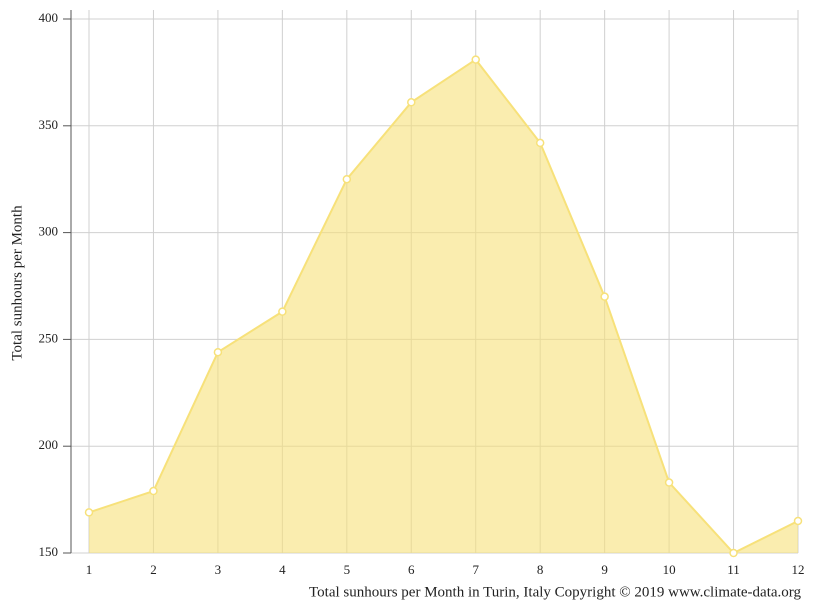 The image size is (815, 611). What do you see at coordinates (17, 283) in the screenshot?
I see `y-axis-label: Total sunhours per Month` at bounding box center [17, 283].